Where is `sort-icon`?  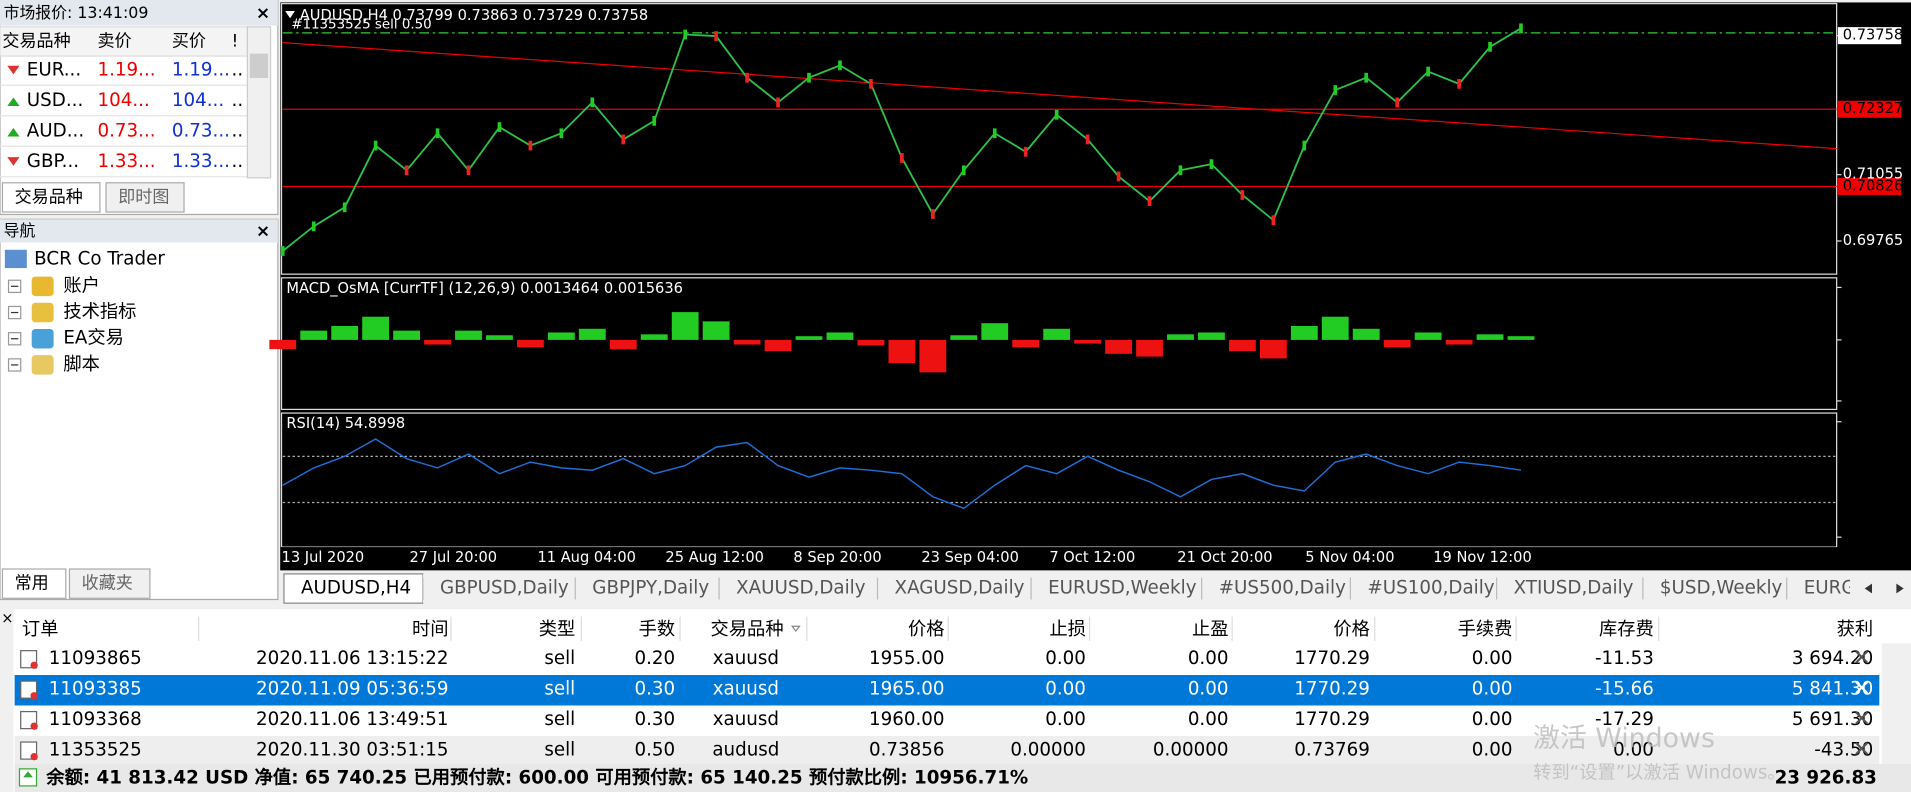 sort-icon is located at coordinates (795, 629).